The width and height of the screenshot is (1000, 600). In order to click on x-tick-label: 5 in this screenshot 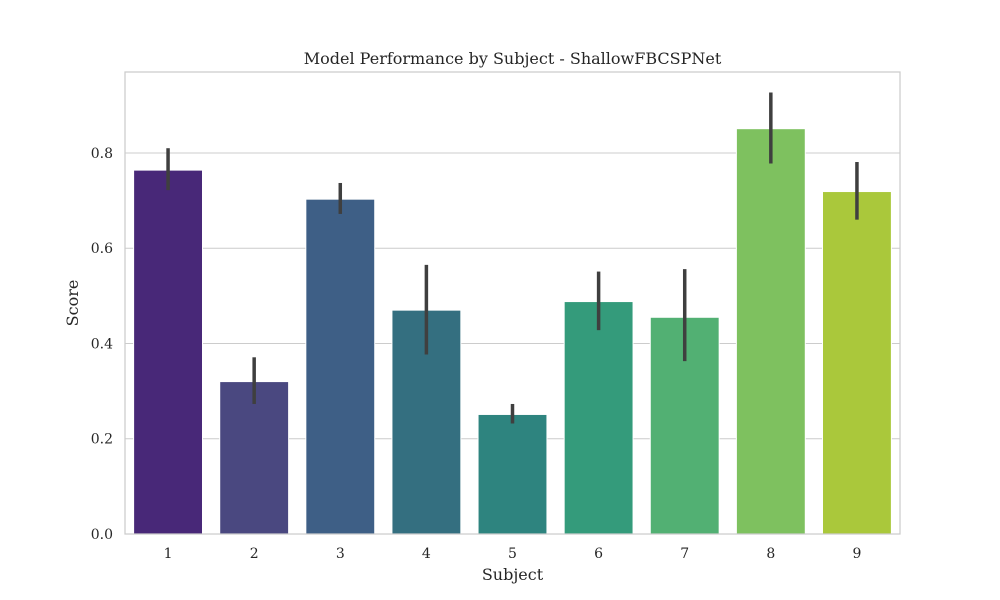, I will do `click(512, 554)`.